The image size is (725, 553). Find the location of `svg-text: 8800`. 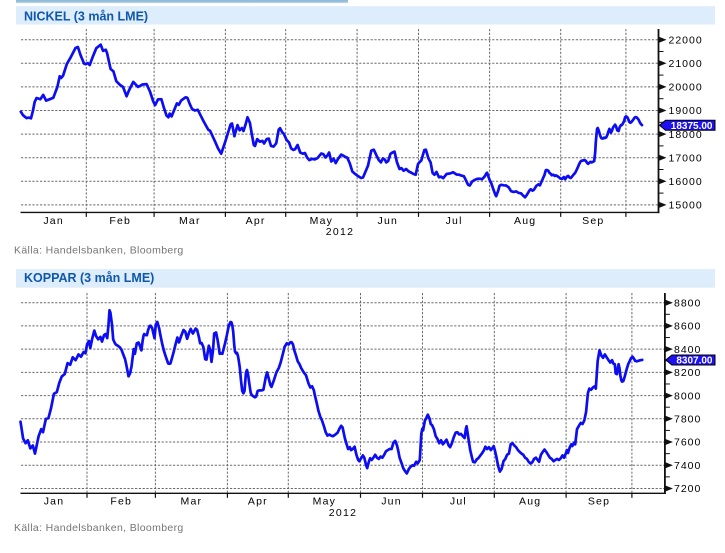

svg-text: 8800 is located at coordinates (687, 303).